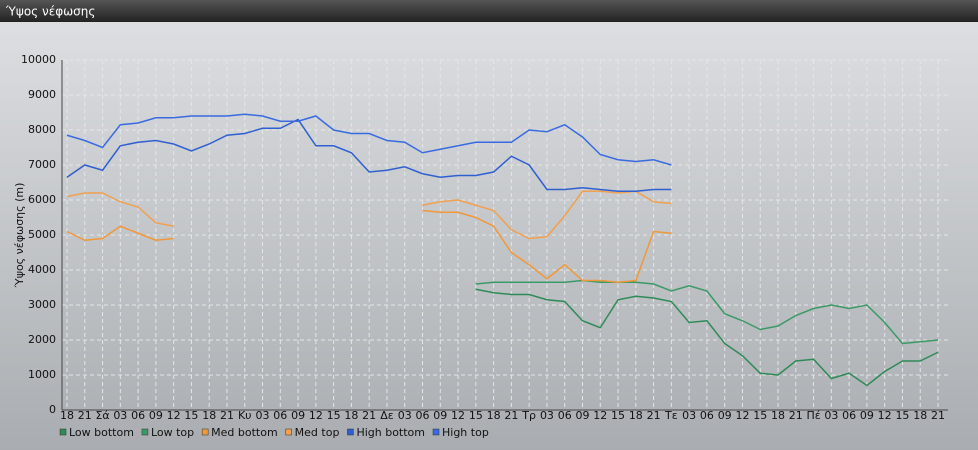 The height and width of the screenshot is (450, 978). What do you see at coordinates (42, 304) in the screenshot?
I see `y-tick-label: 3000` at bounding box center [42, 304].